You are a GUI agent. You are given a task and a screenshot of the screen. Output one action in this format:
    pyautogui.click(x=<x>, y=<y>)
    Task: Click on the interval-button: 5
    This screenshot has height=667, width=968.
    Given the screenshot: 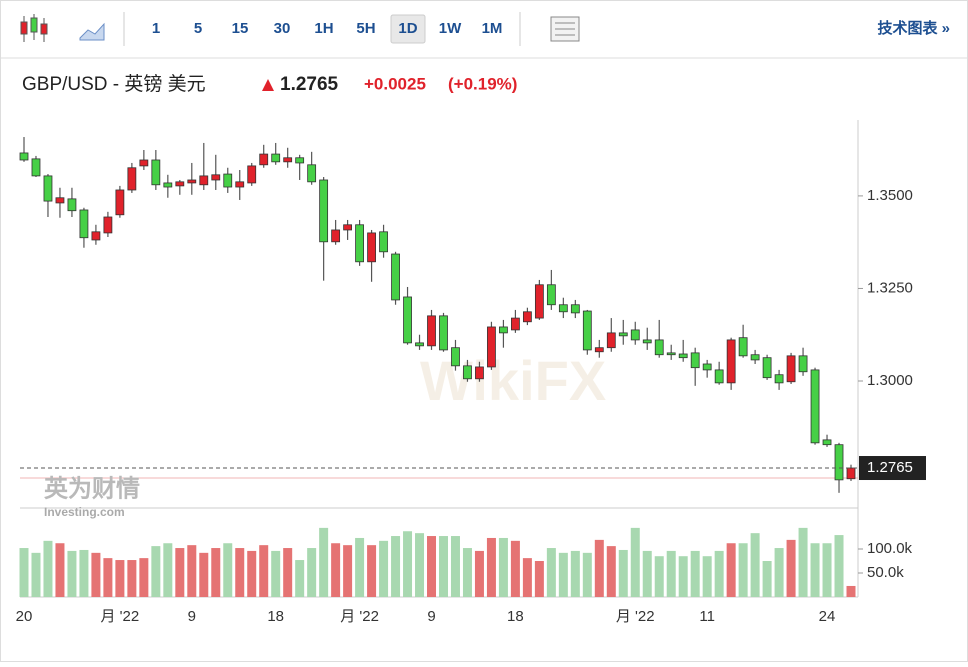 What is the action you would take?
    pyautogui.click(x=198, y=28)
    